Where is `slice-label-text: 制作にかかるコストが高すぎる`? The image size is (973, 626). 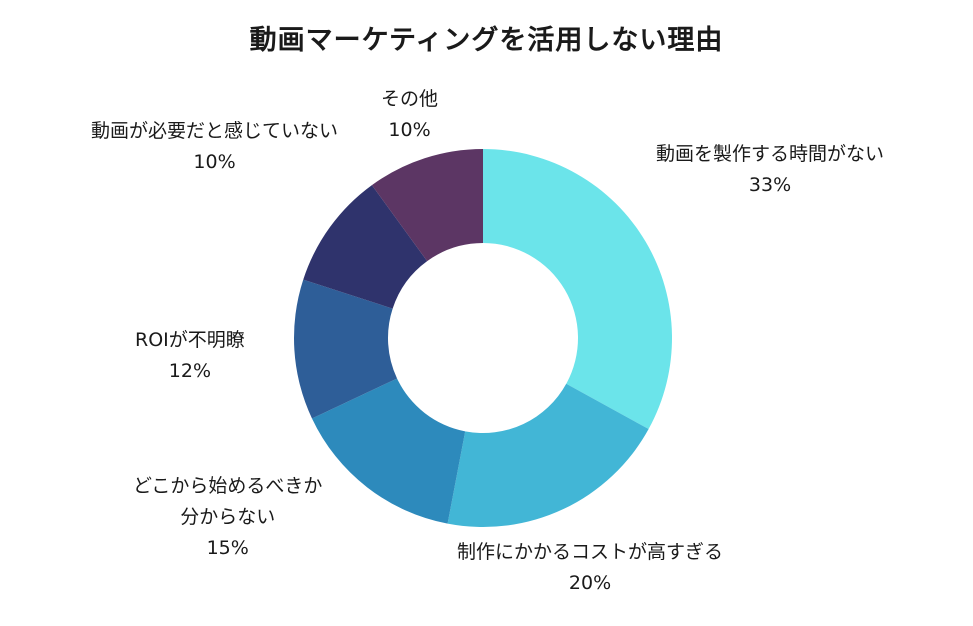
slice-label-text: 制作にかかるコストが高すぎる is located at coordinates (590, 552).